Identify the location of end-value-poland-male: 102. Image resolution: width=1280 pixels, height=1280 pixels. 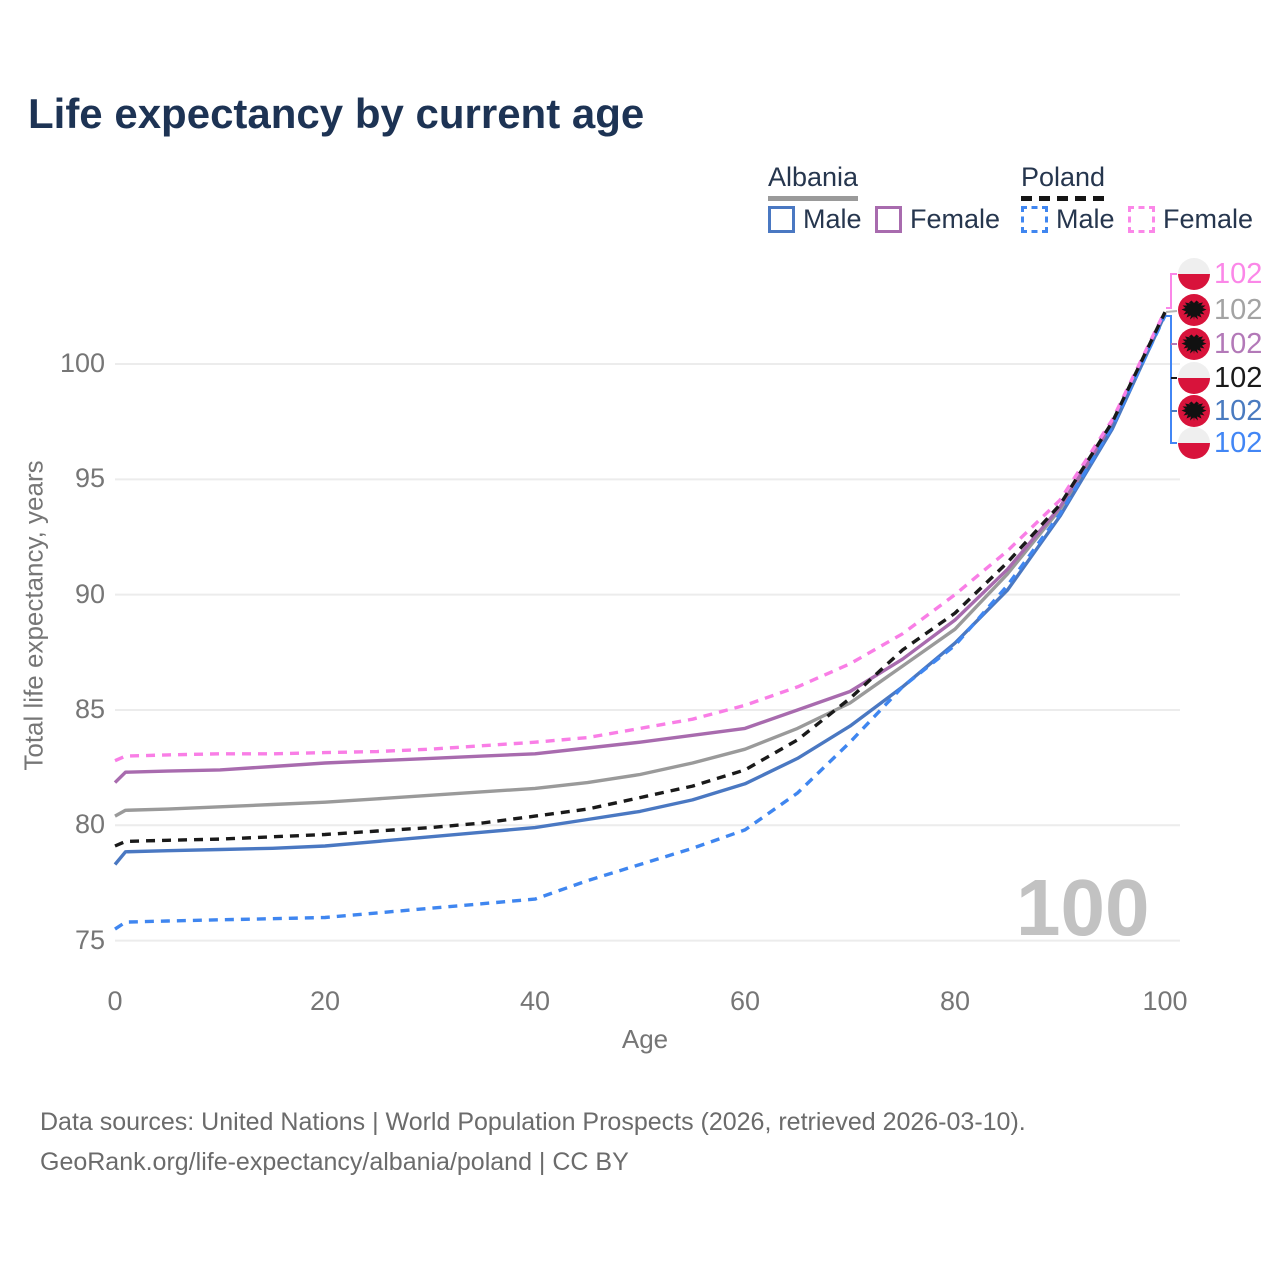
(1238, 443).